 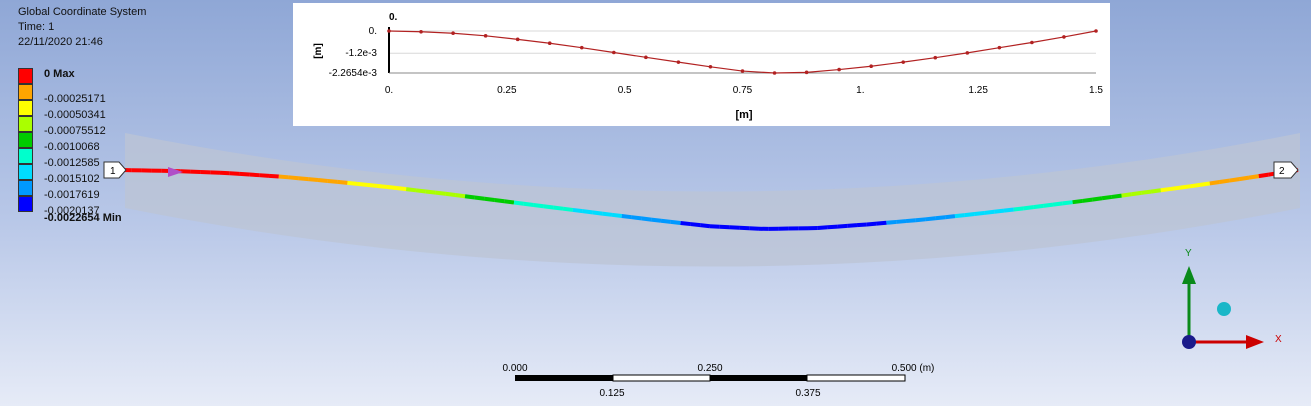 I want to click on legend-value: -0.0012585, so click(x=72, y=163).